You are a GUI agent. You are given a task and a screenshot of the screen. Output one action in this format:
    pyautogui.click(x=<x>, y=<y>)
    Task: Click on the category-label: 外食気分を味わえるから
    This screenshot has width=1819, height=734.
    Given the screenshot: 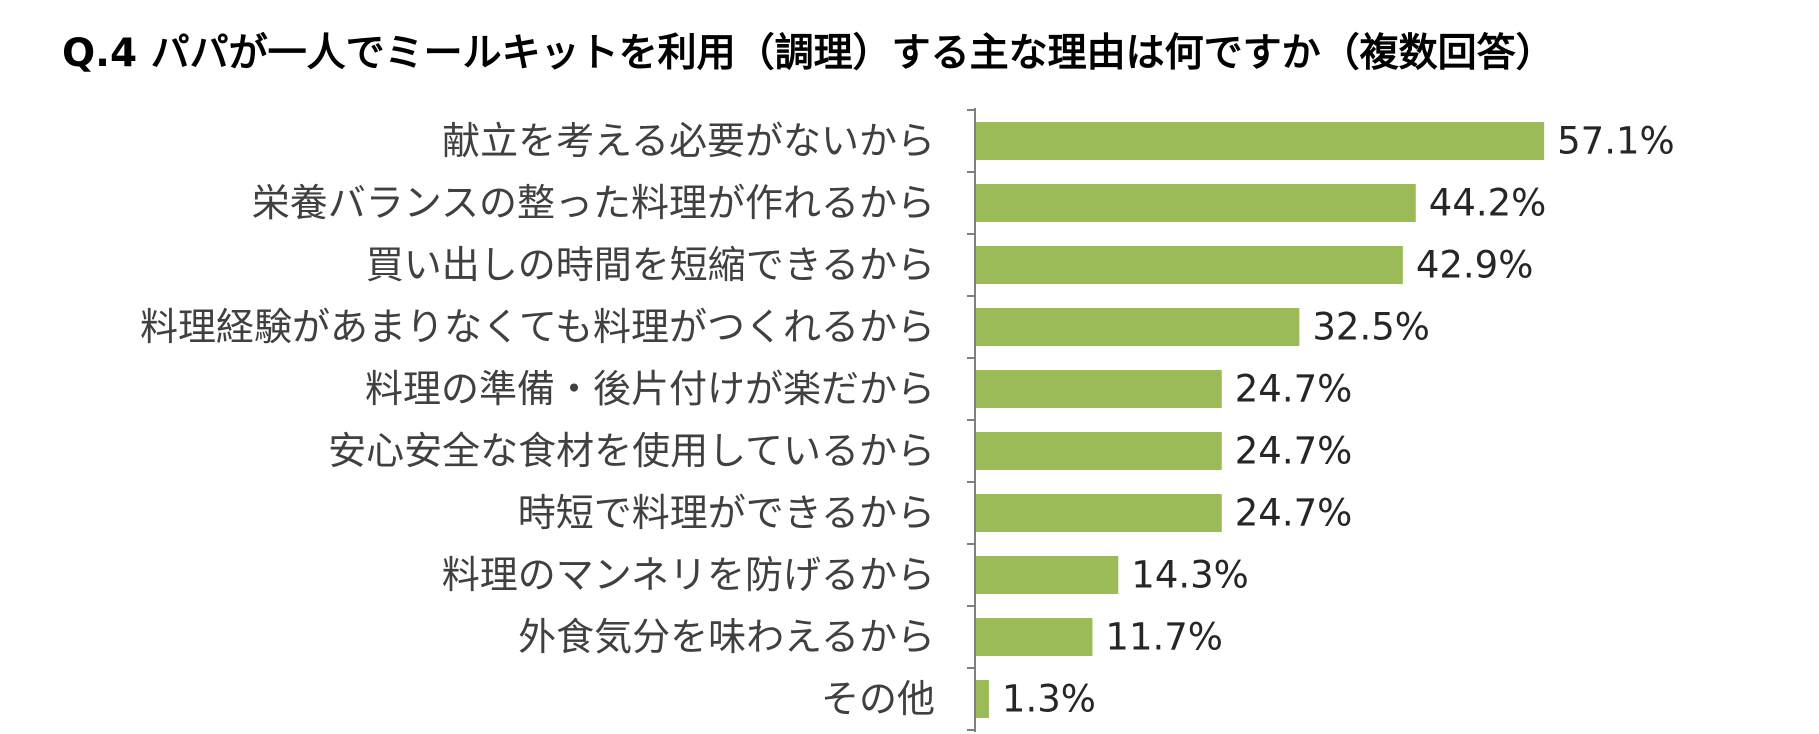 What is the action you would take?
    pyautogui.click(x=726, y=637)
    